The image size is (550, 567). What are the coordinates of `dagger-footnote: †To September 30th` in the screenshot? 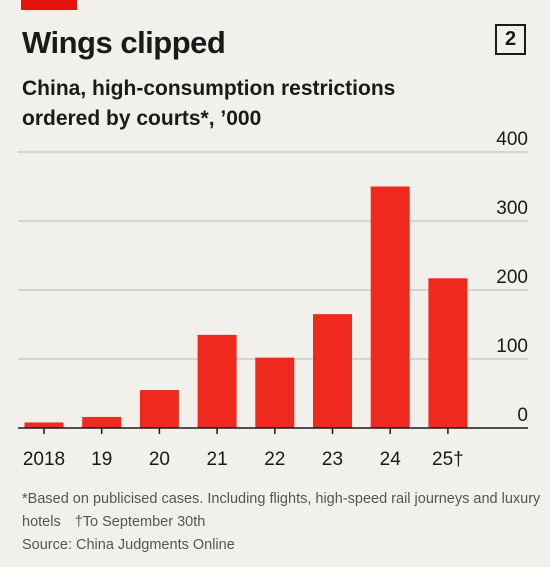 It's located at (140, 522).